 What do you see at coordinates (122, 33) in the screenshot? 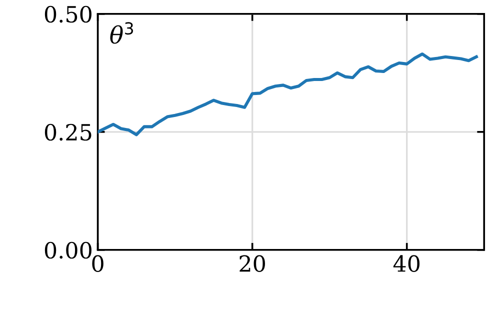
I see `annotation: θ$^{3}$` at bounding box center [122, 33].